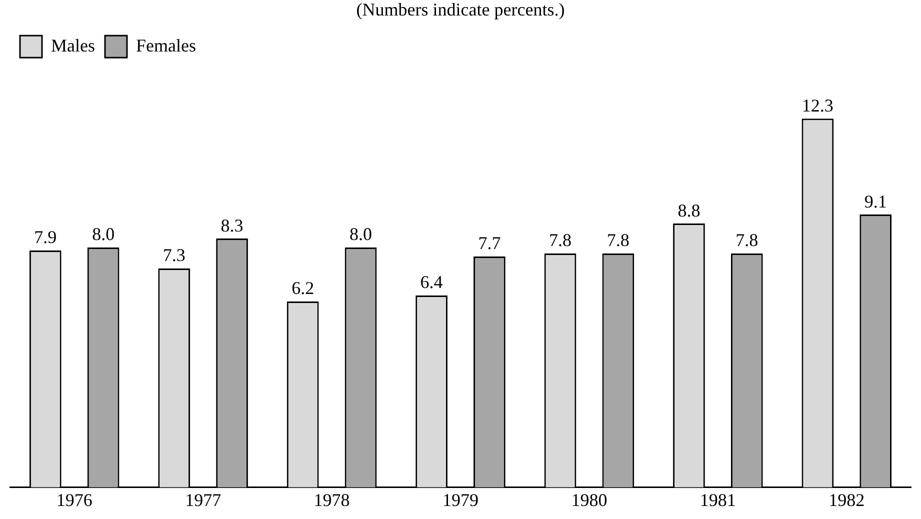 This screenshot has height=519, width=921. I want to click on chart-subtitle: (Numbers indicate percents.), so click(460, 10).